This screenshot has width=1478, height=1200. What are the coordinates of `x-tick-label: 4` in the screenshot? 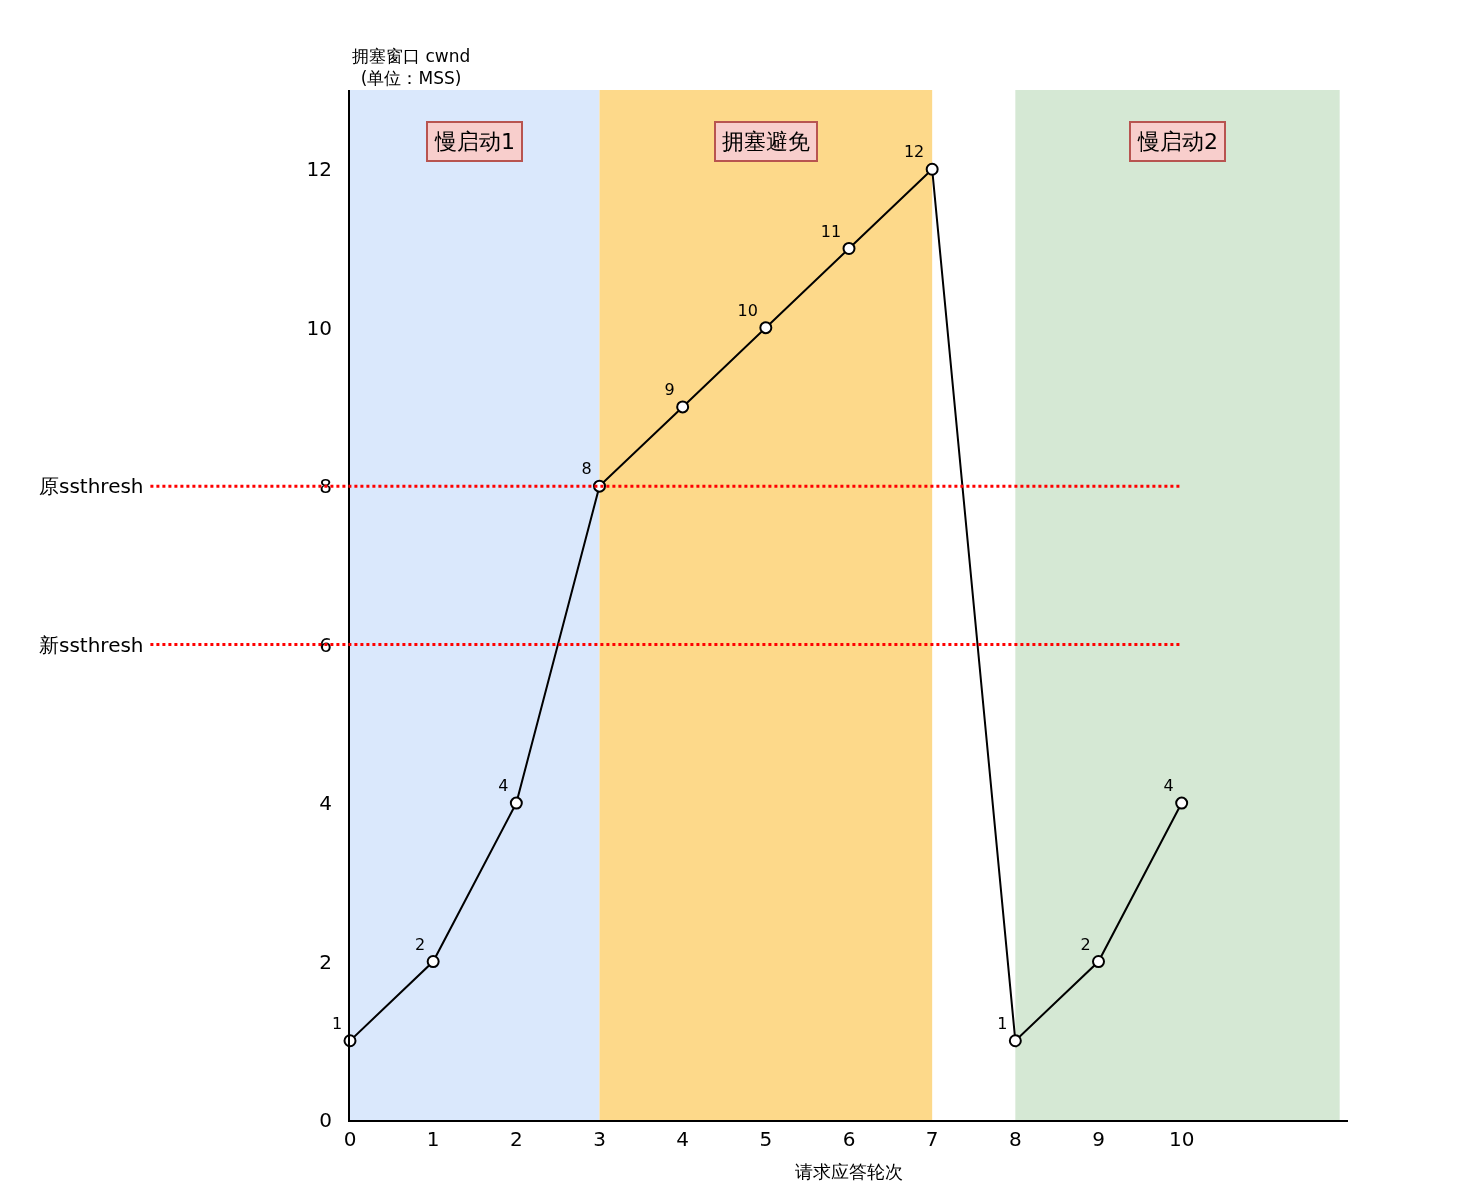 It's located at (683, 1139).